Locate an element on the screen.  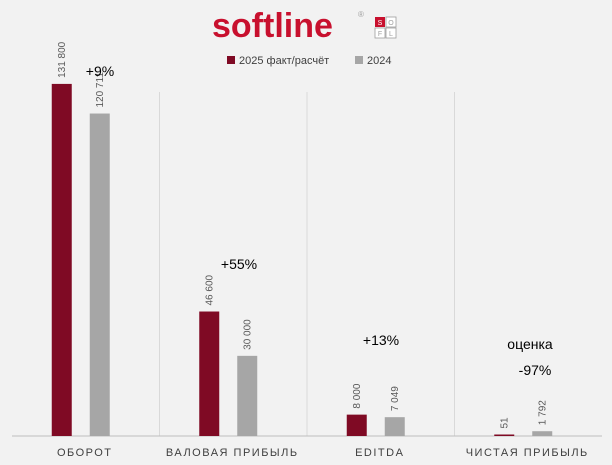
legend-swatch-2025 is located at coordinates (231, 60).